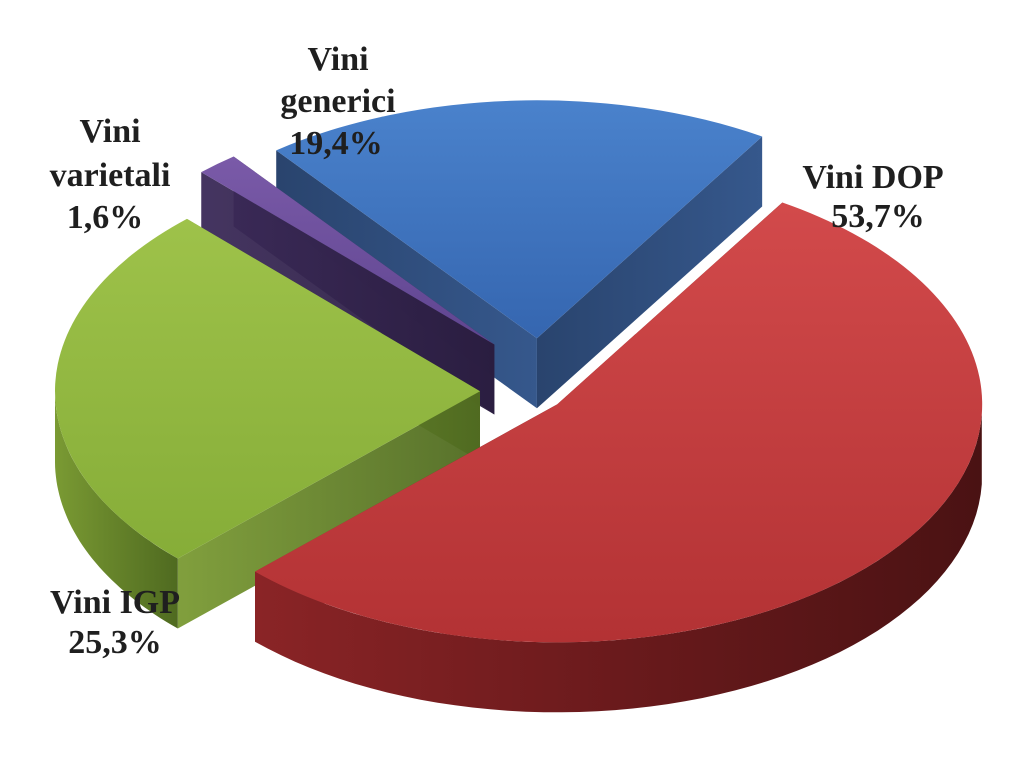 This screenshot has height=767, width=1024. Describe the element at coordinates (115, 622) in the screenshot. I see `slice-label-vini-igp: Vini IGP 25,3%` at that location.